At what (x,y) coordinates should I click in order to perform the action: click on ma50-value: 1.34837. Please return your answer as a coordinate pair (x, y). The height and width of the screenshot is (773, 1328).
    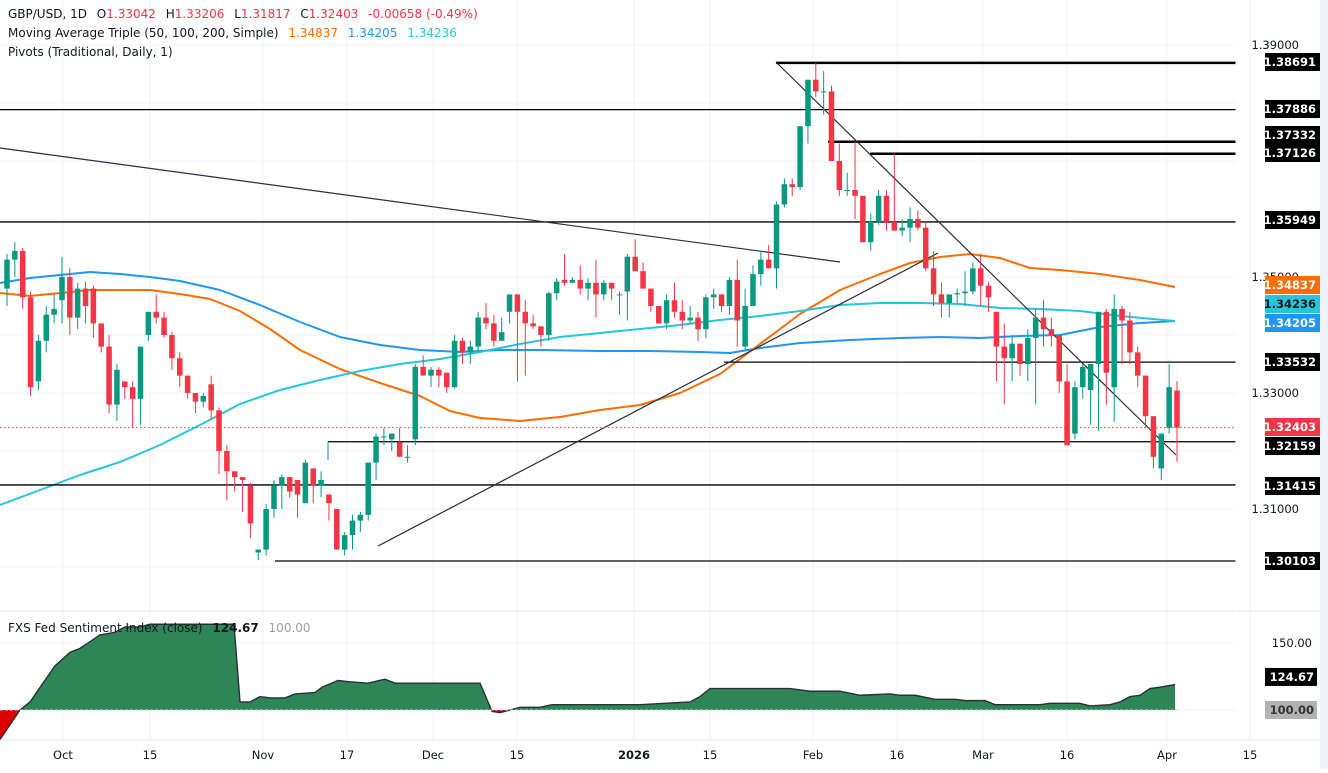
    Looking at the image, I should click on (313, 33).